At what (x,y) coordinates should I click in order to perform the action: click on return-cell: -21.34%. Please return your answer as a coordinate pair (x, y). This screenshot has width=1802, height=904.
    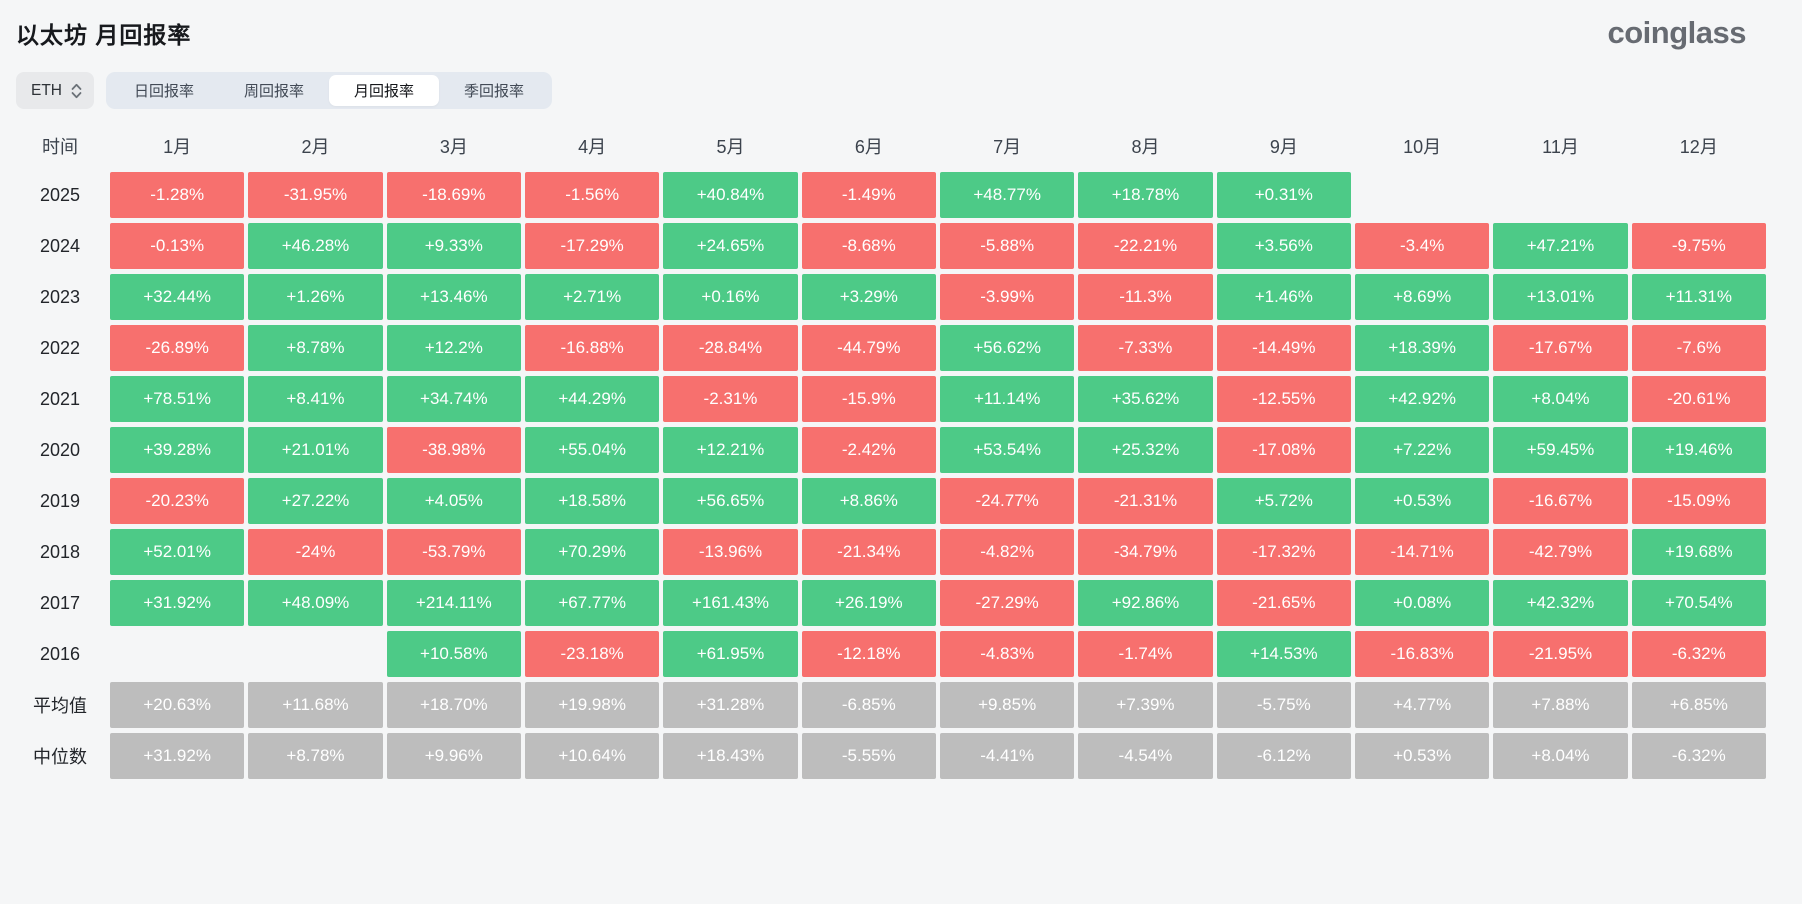
    Looking at the image, I should click on (868, 552).